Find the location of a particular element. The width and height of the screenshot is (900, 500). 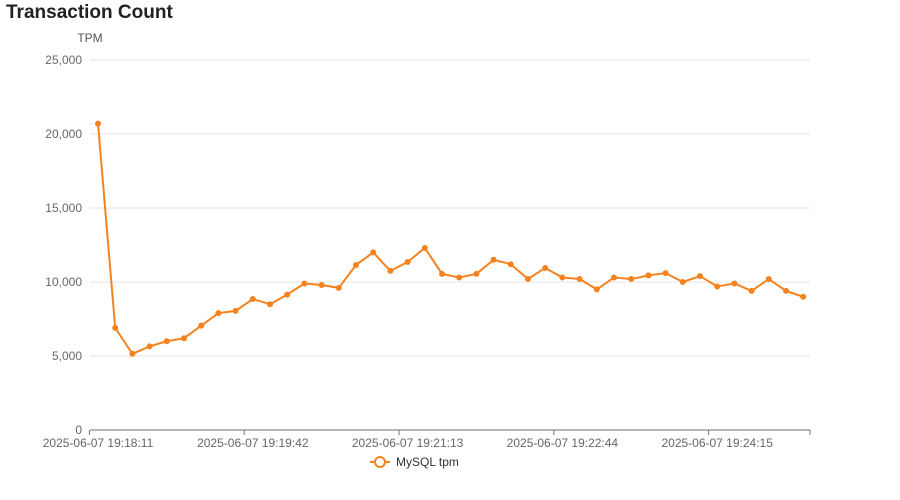

x-tick-label: 2025-06-07 19:24:15 is located at coordinates (717, 443).